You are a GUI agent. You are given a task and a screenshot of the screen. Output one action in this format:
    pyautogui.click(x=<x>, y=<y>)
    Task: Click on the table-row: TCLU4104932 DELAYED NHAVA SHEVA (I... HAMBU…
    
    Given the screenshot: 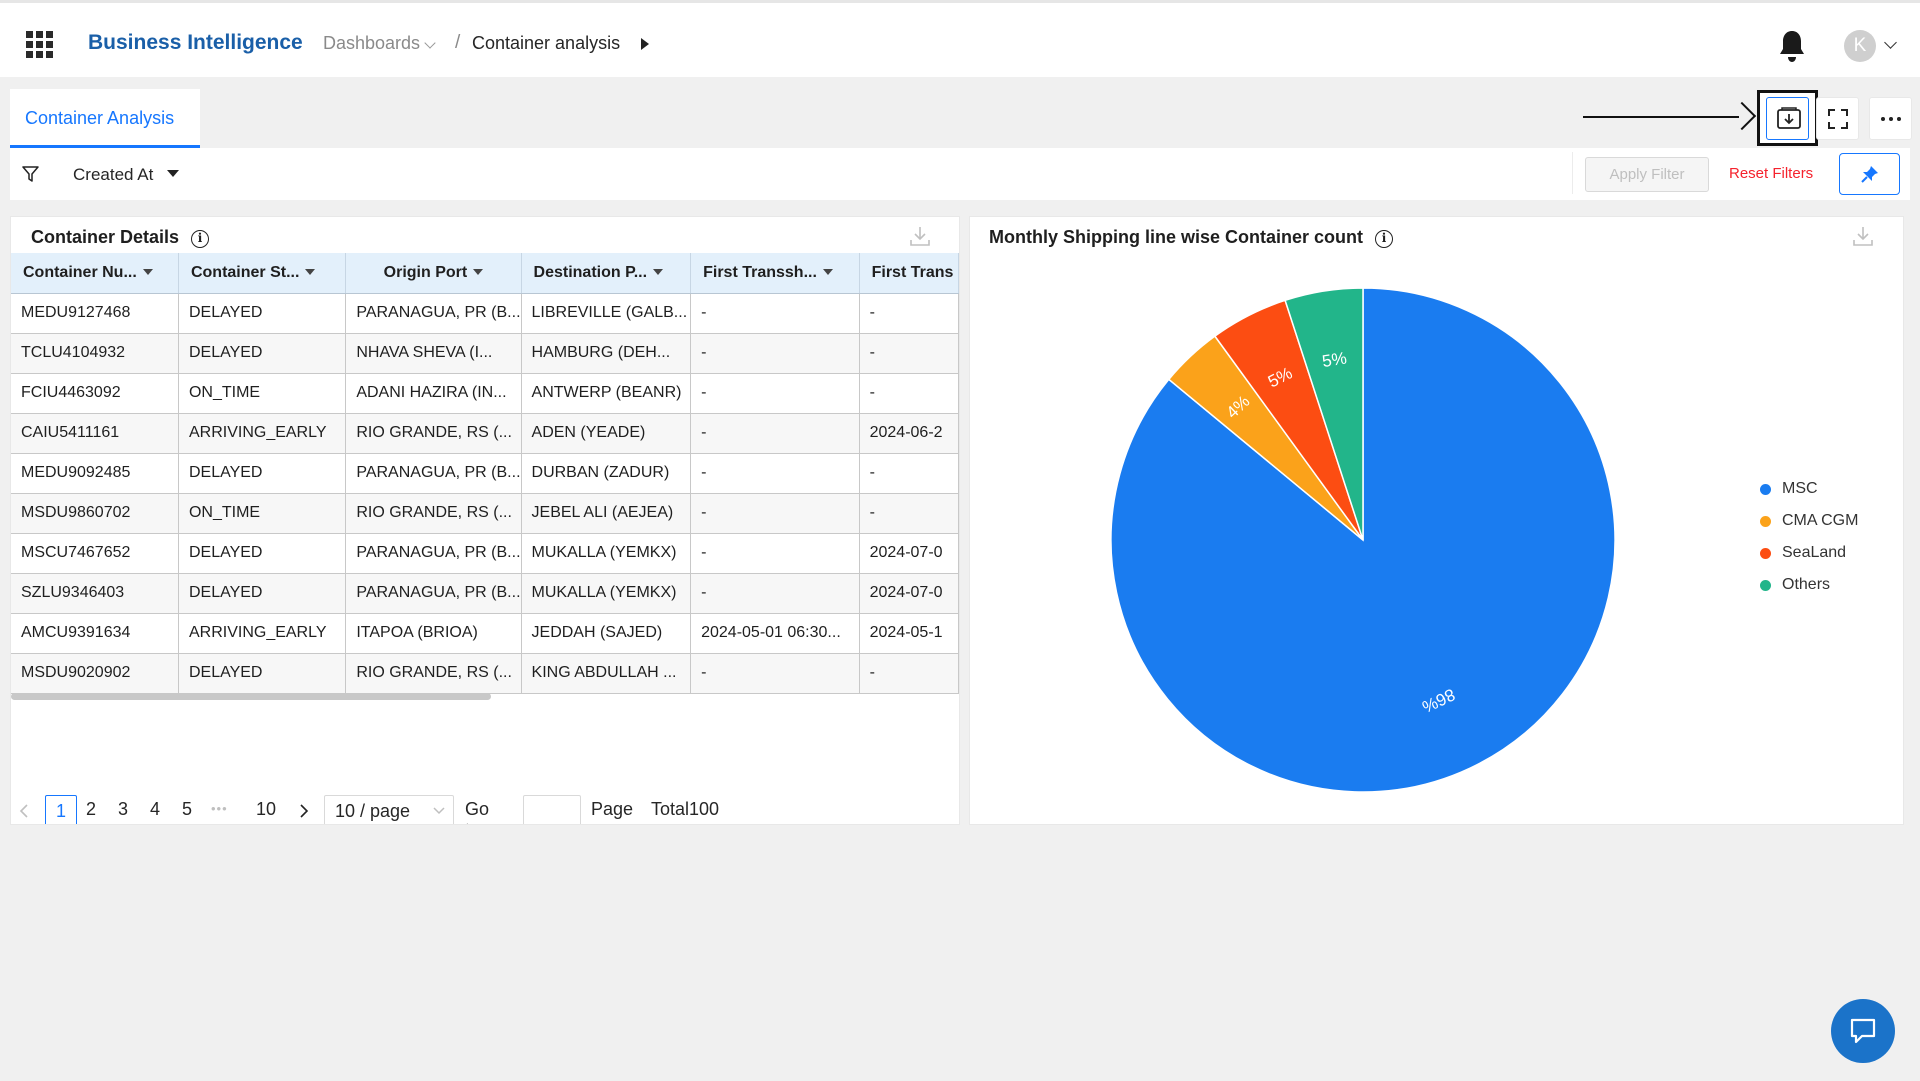 What is the action you would take?
    pyautogui.click(x=485, y=353)
    